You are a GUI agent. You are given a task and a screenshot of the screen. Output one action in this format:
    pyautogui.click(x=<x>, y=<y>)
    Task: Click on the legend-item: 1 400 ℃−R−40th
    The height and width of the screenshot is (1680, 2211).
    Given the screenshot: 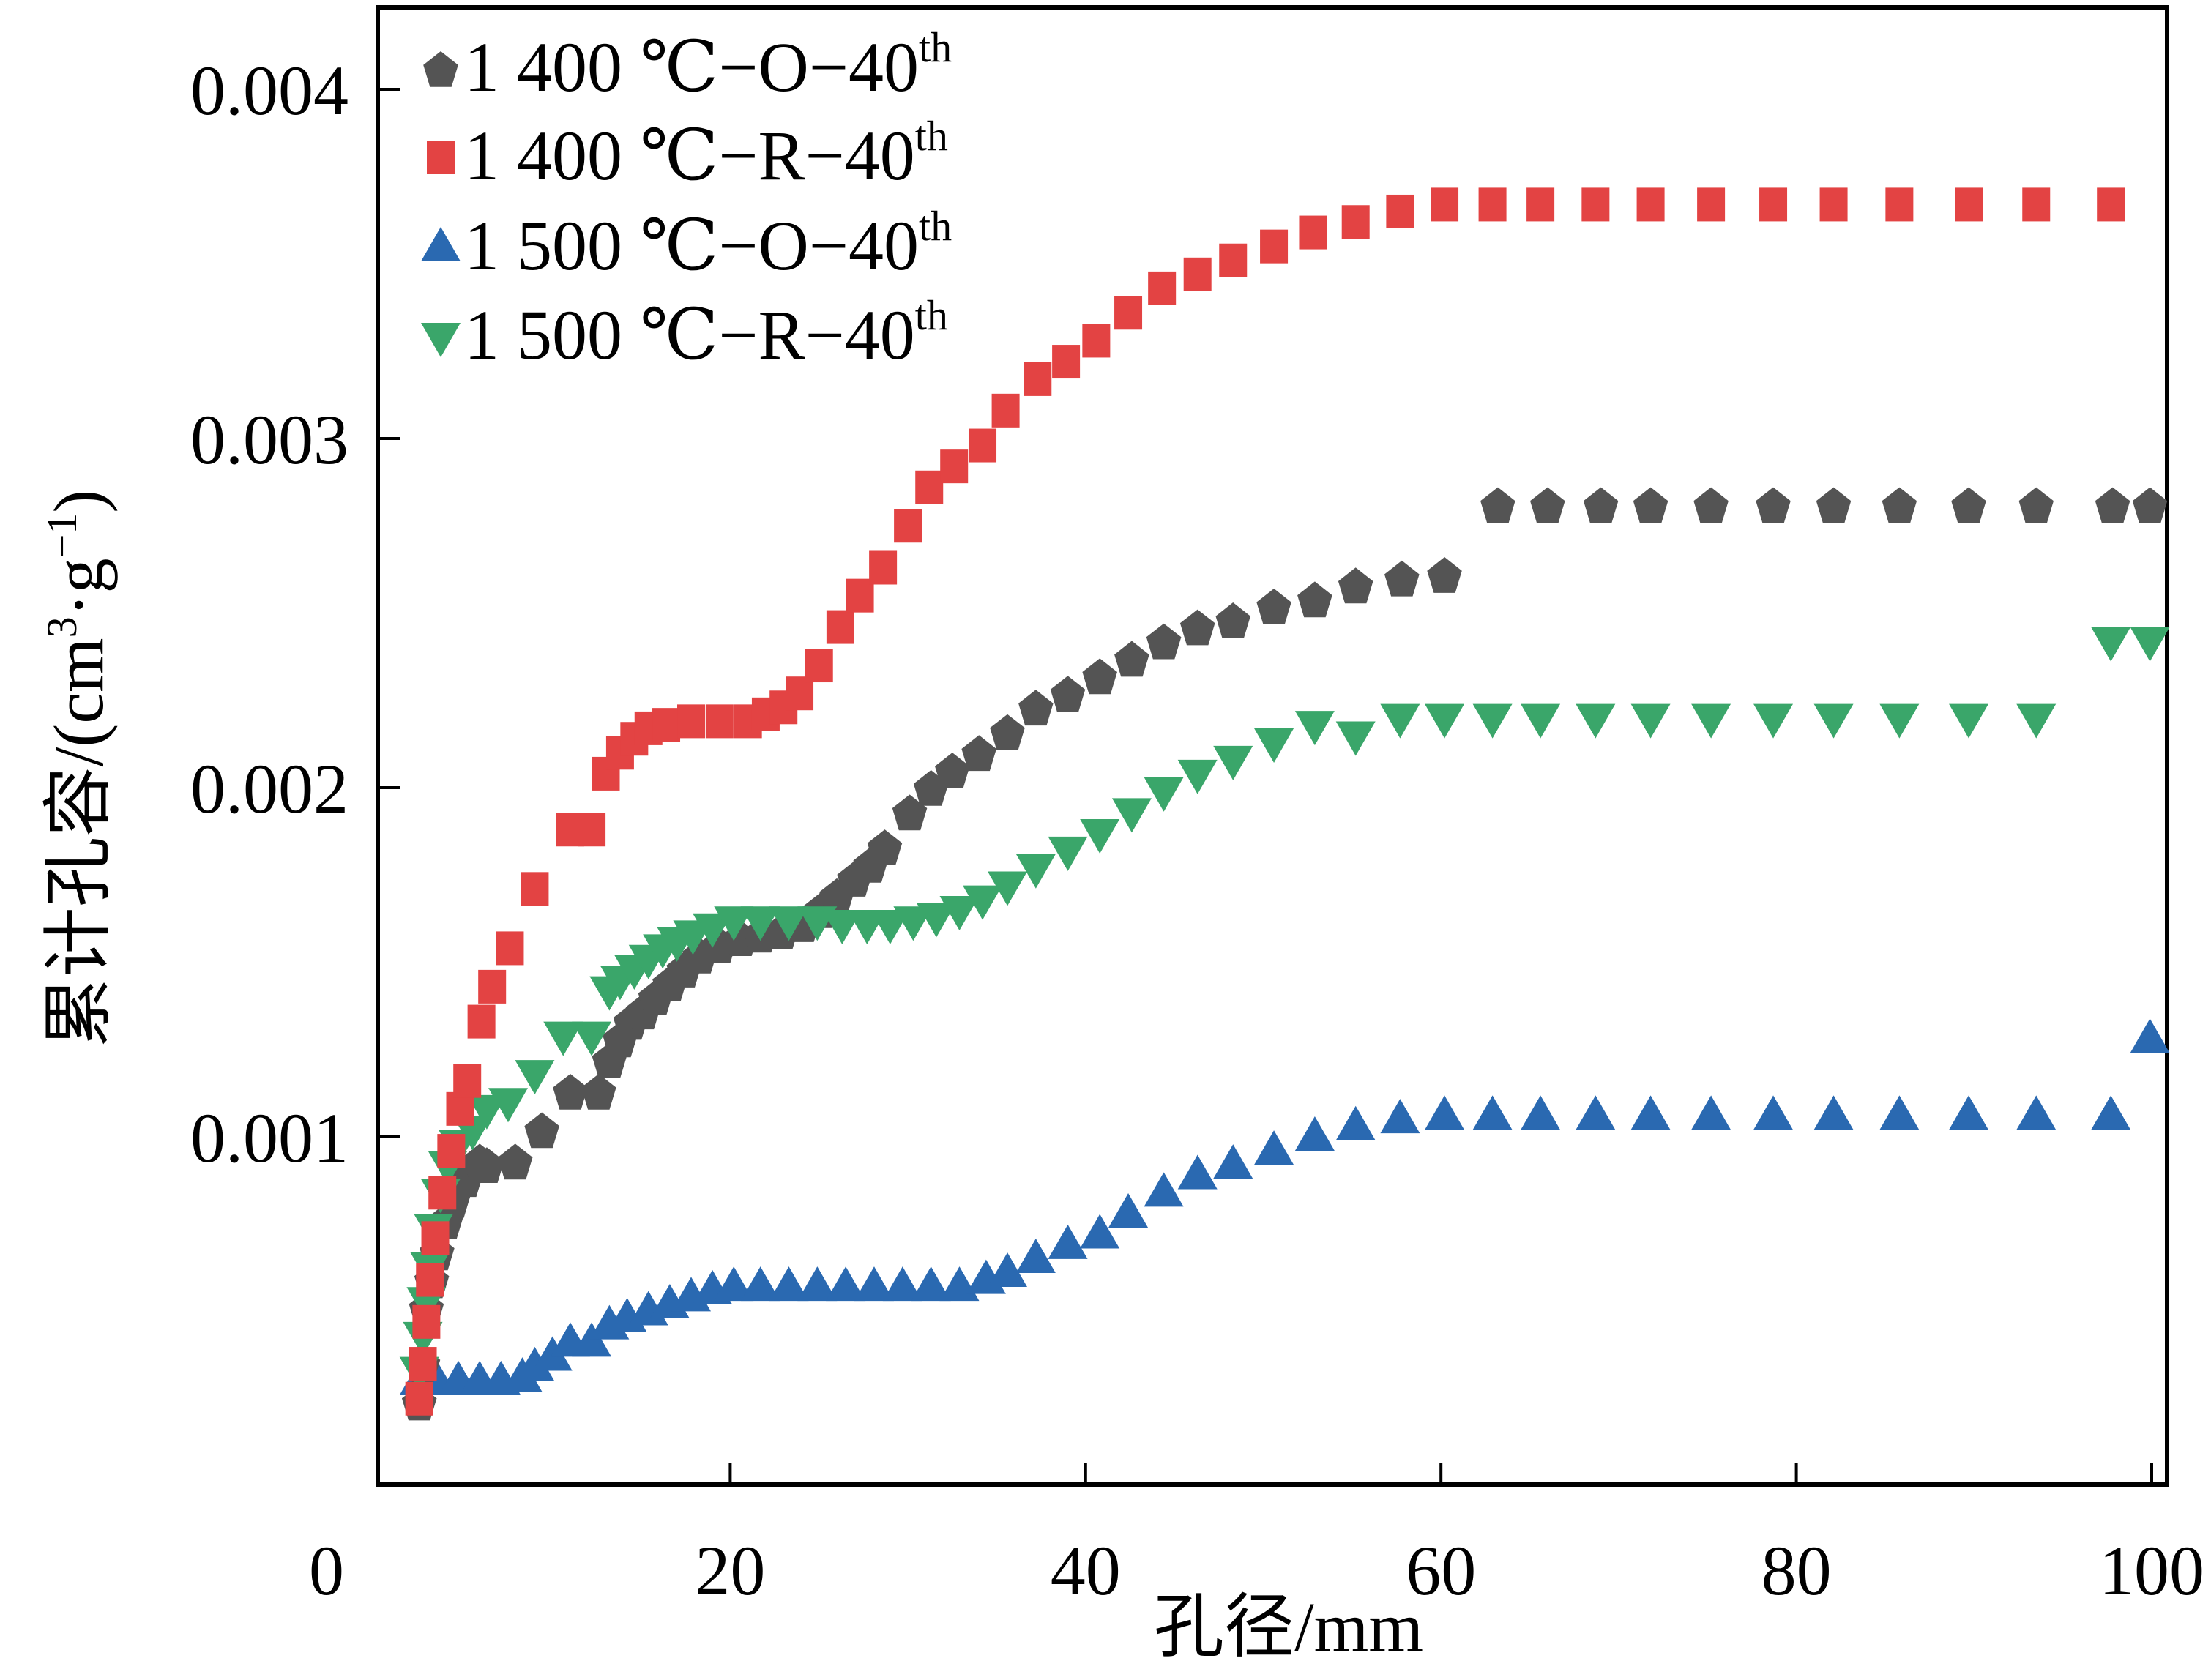 What is the action you would take?
    pyautogui.click(x=687, y=153)
    